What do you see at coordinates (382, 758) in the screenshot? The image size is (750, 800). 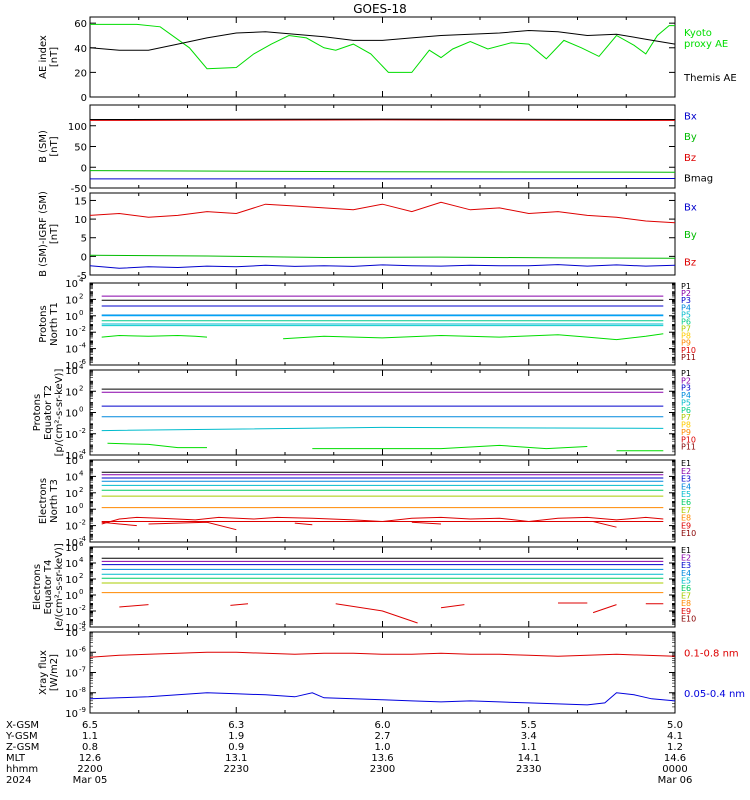 I see `x-tick-value: 13.6` at bounding box center [382, 758].